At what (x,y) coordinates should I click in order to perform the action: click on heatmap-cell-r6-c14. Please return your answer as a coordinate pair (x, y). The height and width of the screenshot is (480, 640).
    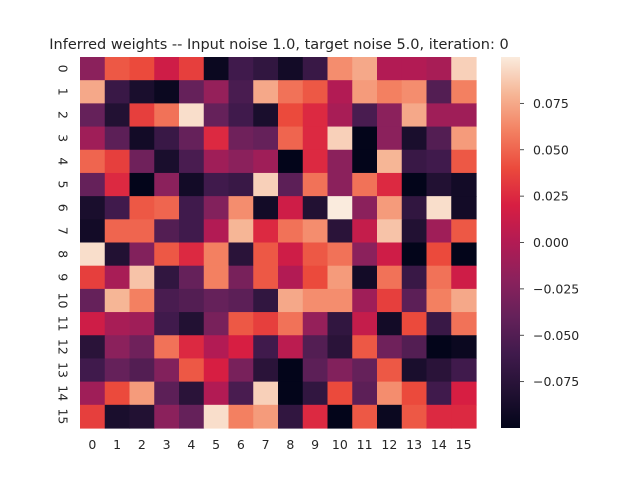
    Looking at the image, I should click on (439, 208).